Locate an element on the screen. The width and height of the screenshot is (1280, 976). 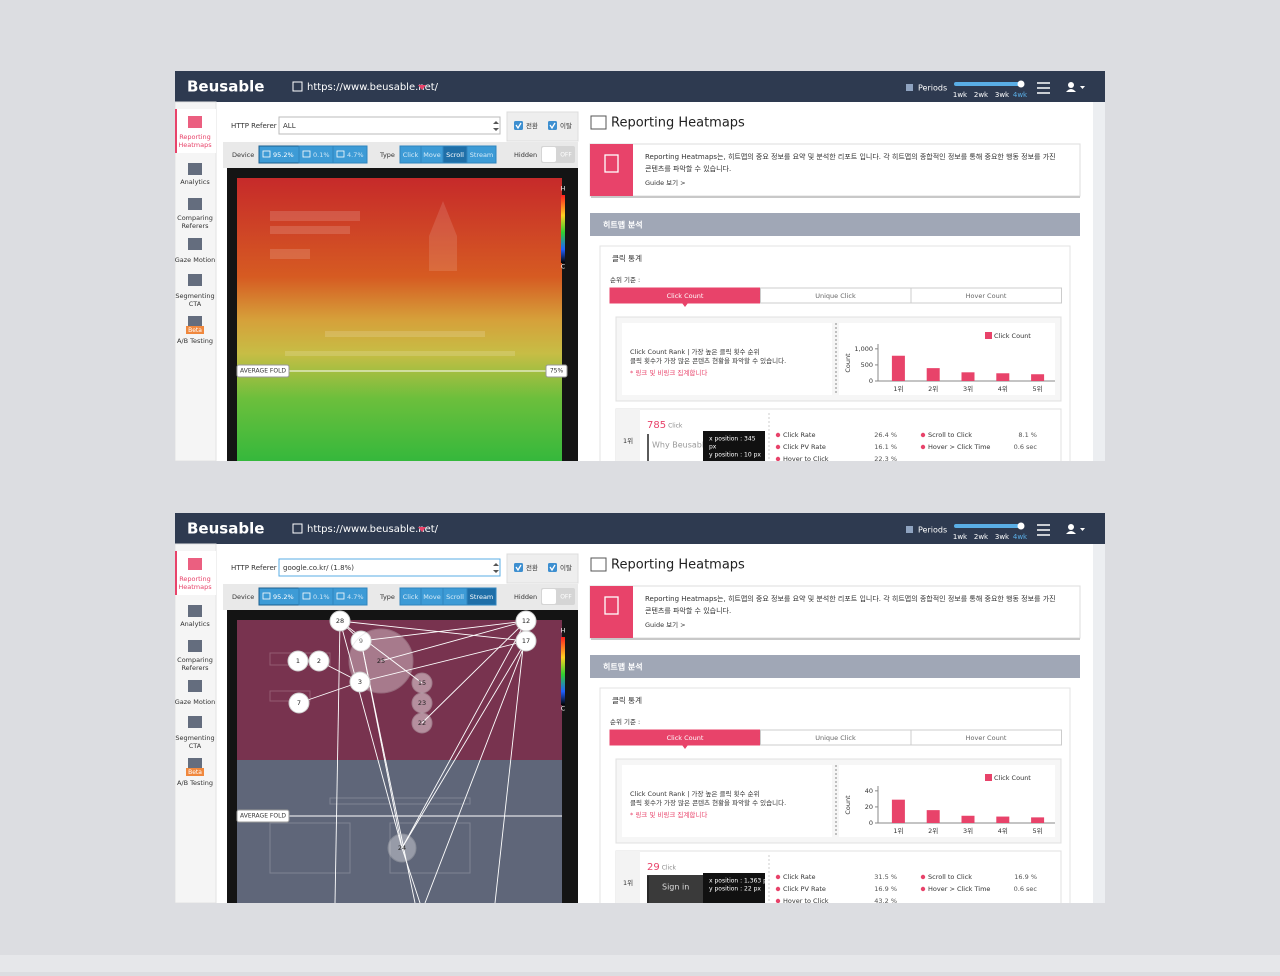
flow-line is located at coordinates (433, 631).